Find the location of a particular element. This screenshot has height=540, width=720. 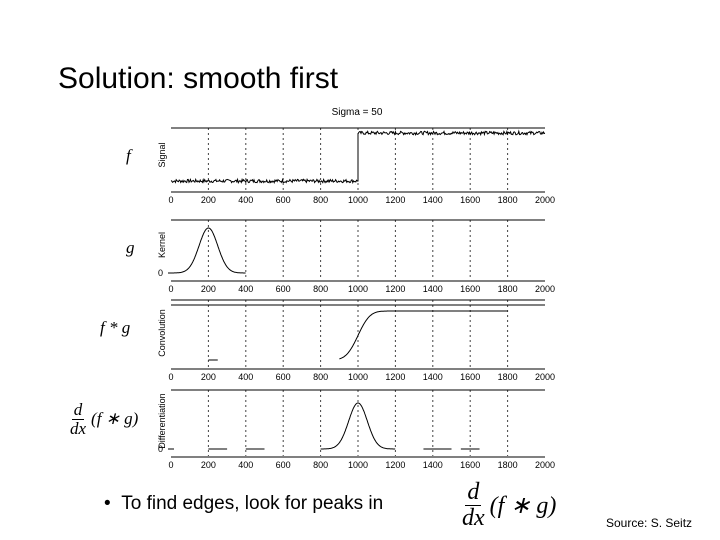

label-f: f is located at coordinates (128, 155).